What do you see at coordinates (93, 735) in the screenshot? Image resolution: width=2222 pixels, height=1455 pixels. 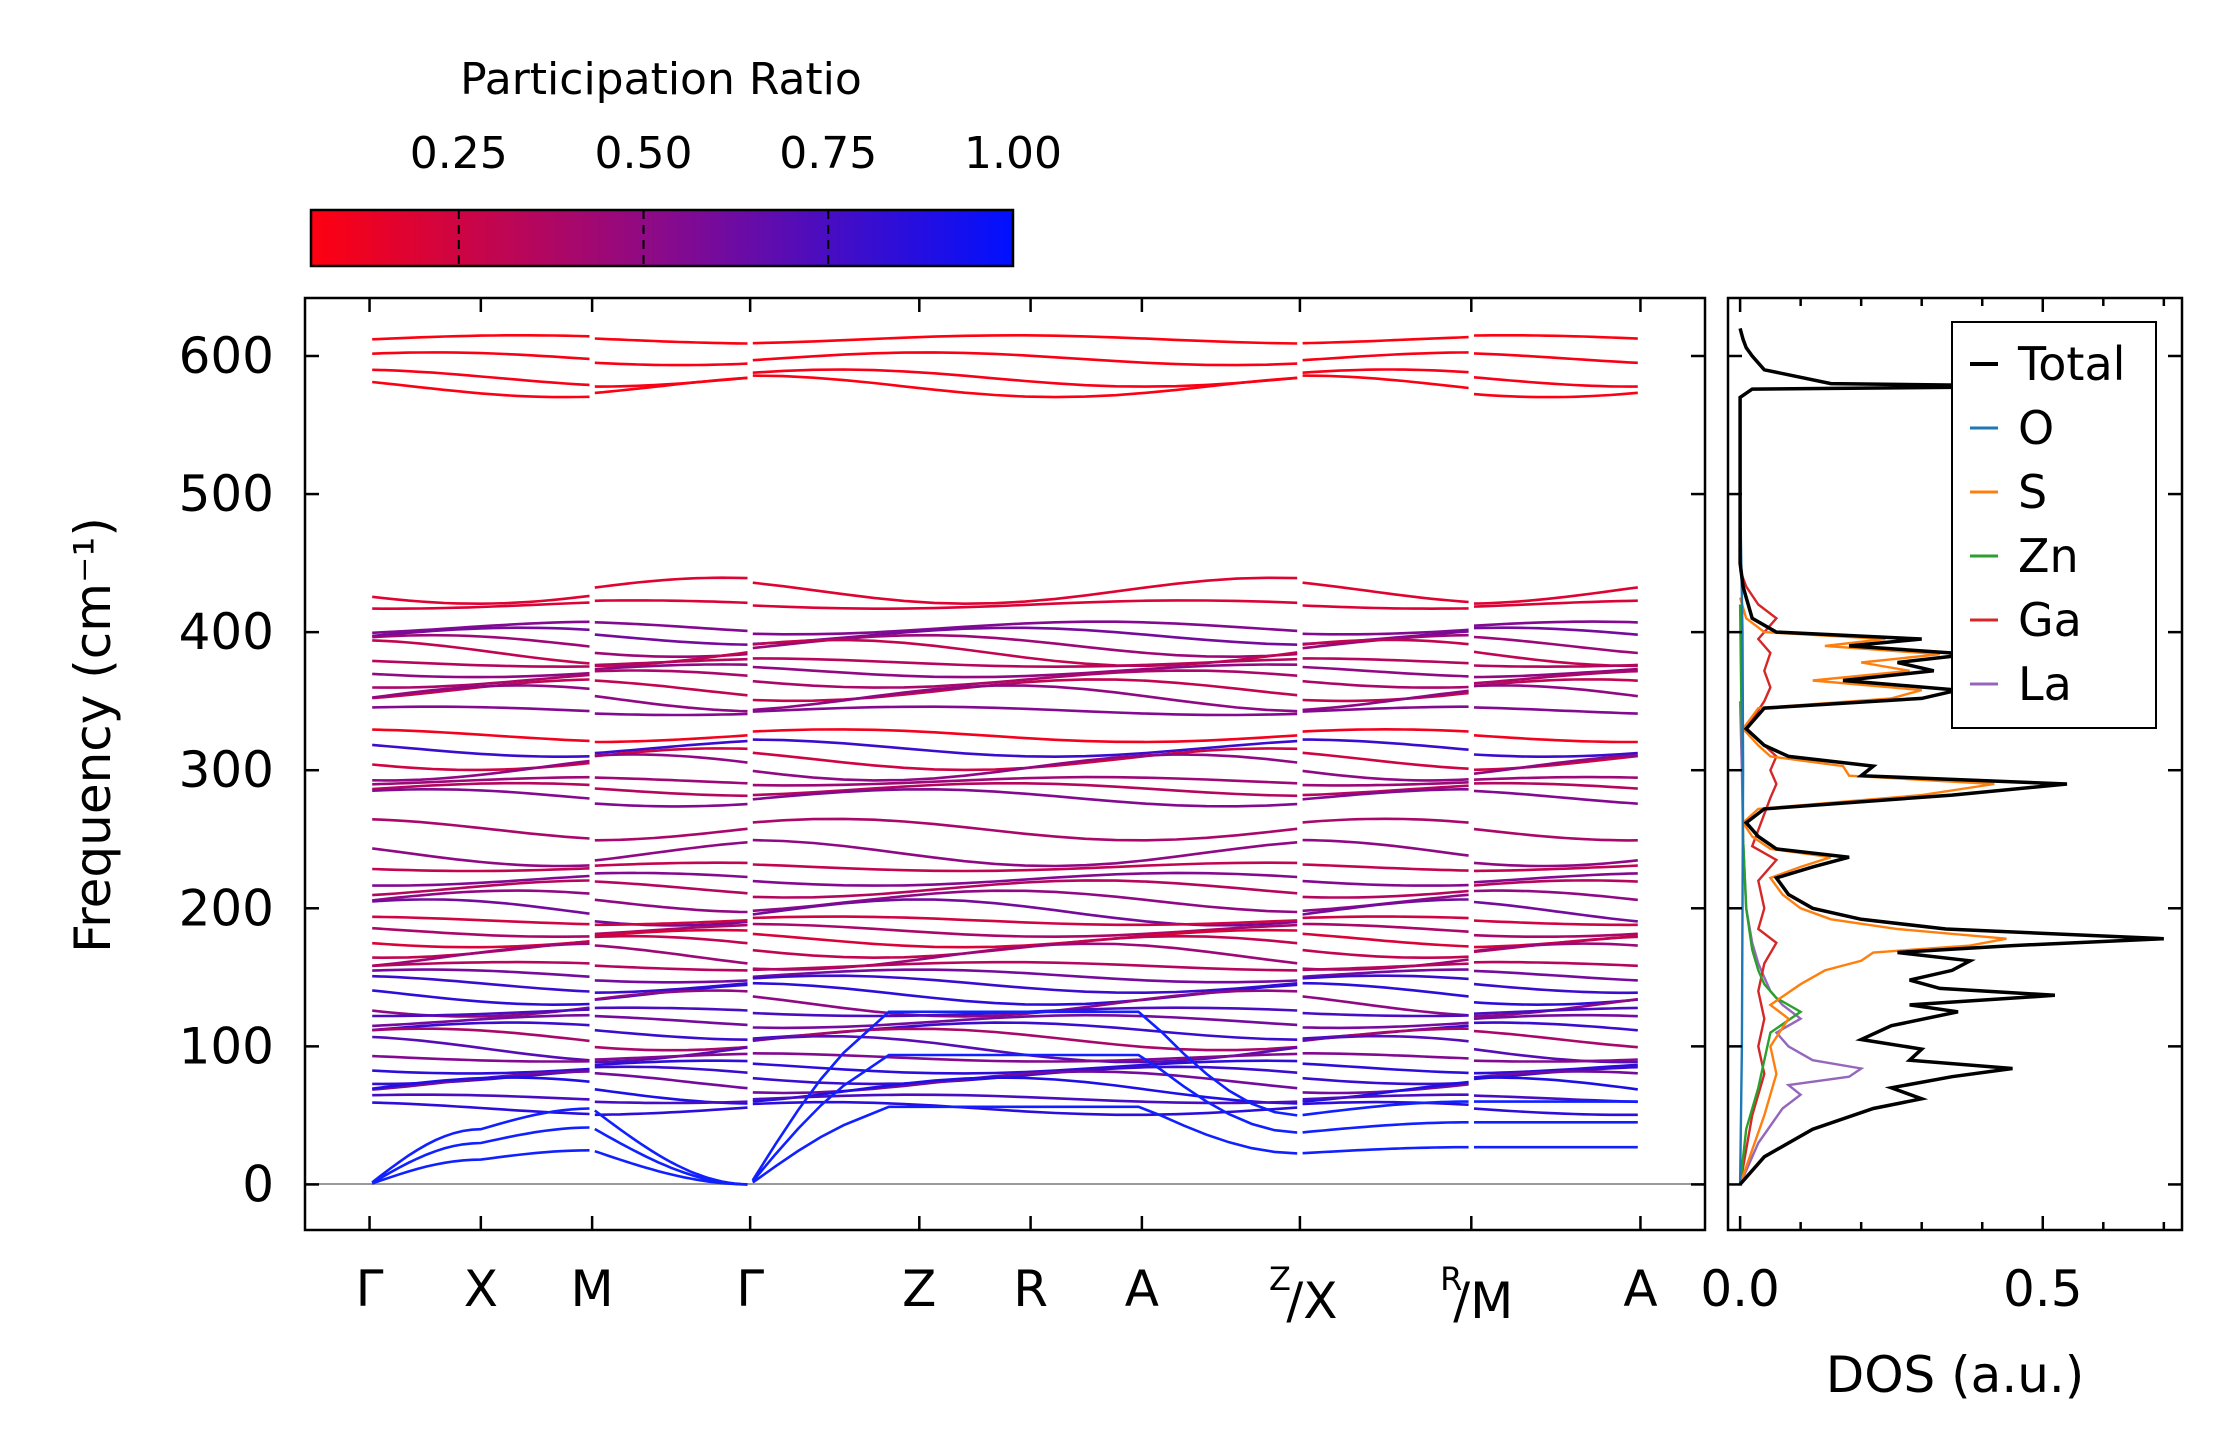 I see `frequency-axis-label: Frequency (cm⁻¹)` at bounding box center [93, 735].